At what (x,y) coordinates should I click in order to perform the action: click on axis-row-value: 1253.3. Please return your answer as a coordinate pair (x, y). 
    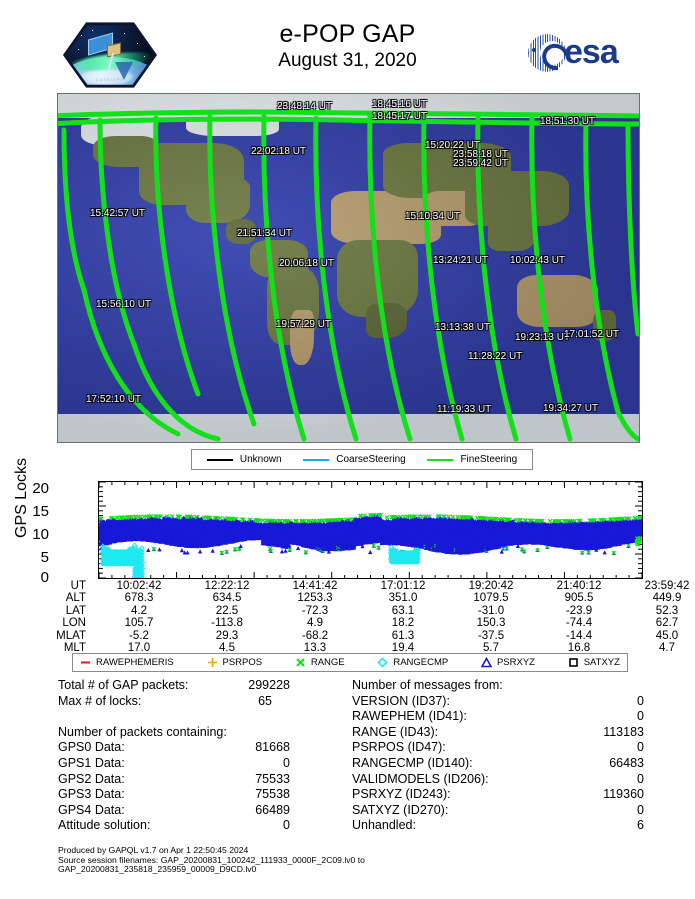
    Looking at the image, I should click on (315, 598).